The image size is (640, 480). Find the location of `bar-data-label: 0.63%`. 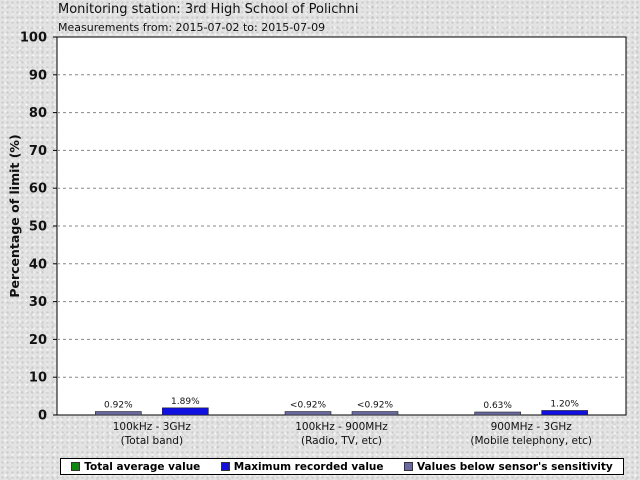

bar-data-label: 0.63% is located at coordinates (497, 406).